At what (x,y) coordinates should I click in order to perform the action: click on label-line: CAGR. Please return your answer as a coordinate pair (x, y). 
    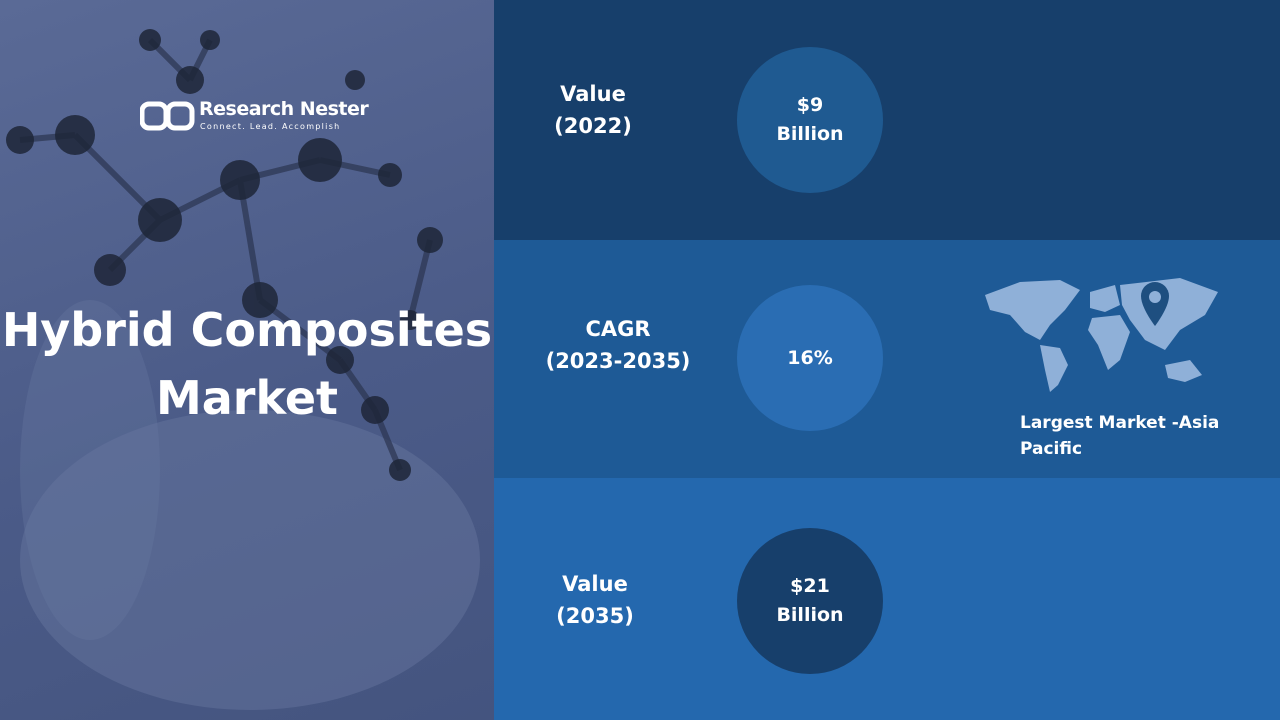
    Looking at the image, I should click on (618, 329).